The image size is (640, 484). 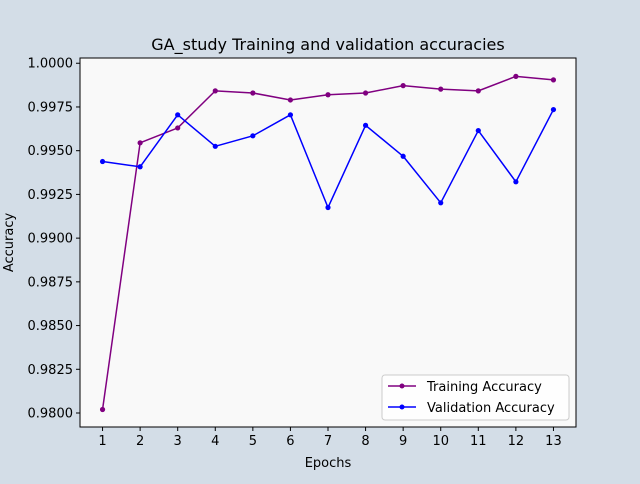 I want to click on x-axis-ticks: 1 2 3 4 5 6 7 8 9 10 11 12 13, so click(x=330, y=438).